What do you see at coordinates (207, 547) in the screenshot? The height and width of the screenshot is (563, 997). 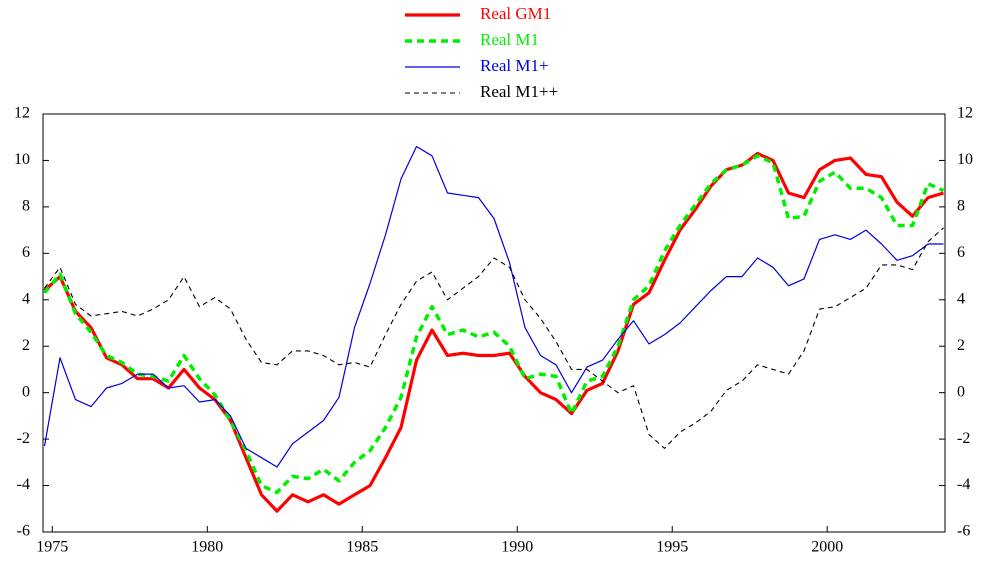 I see `x-tick-label: 1980` at bounding box center [207, 547].